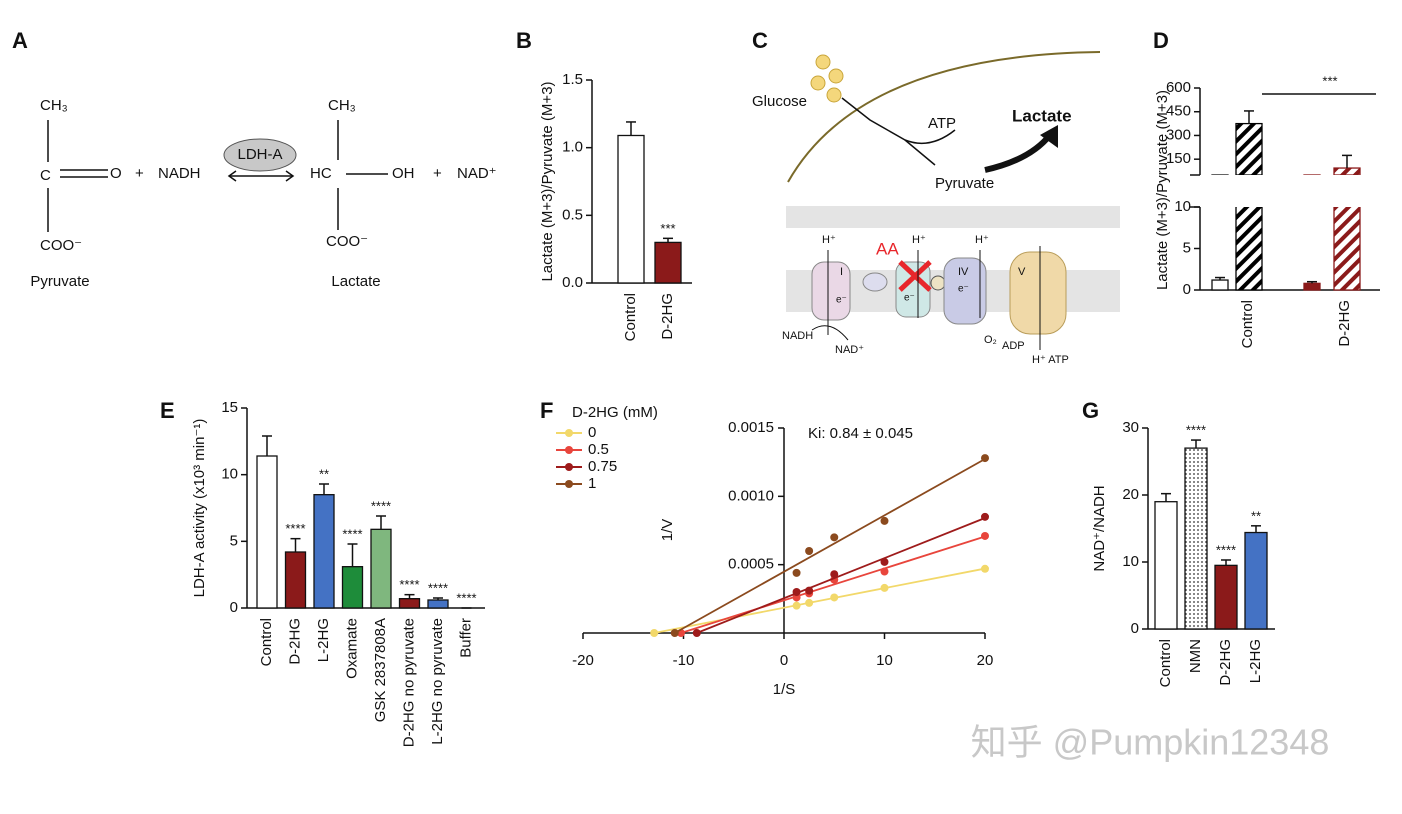 The image size is (1402, 814). What do you see at coordinates (784, 660) in the screenshot?
I see `x-tick-label: 0` at bounding box center [784, 660].